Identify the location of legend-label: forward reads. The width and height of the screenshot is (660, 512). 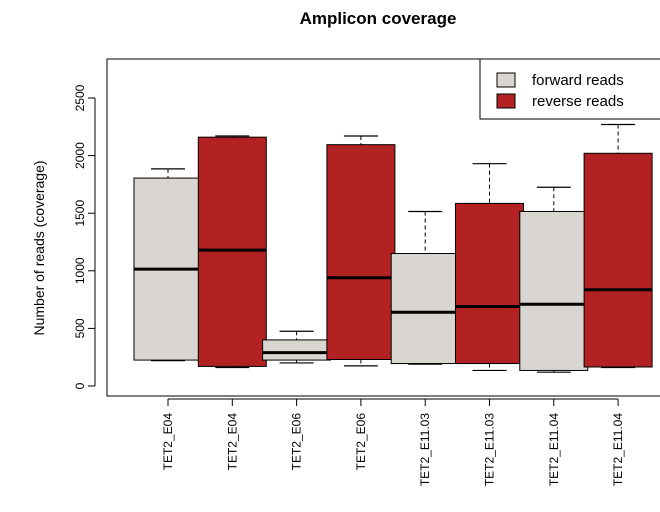
(578, 80).